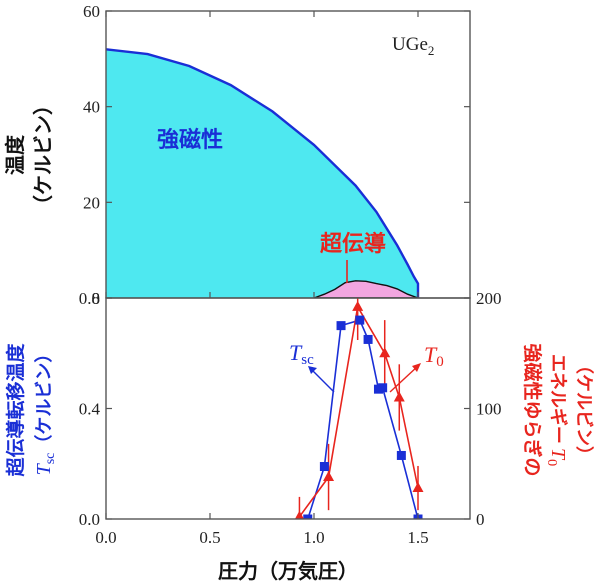 This screenshot has width=600, height=588. I want to click on top-y-axis-unit: （ケルビン）, so click(43, 155).